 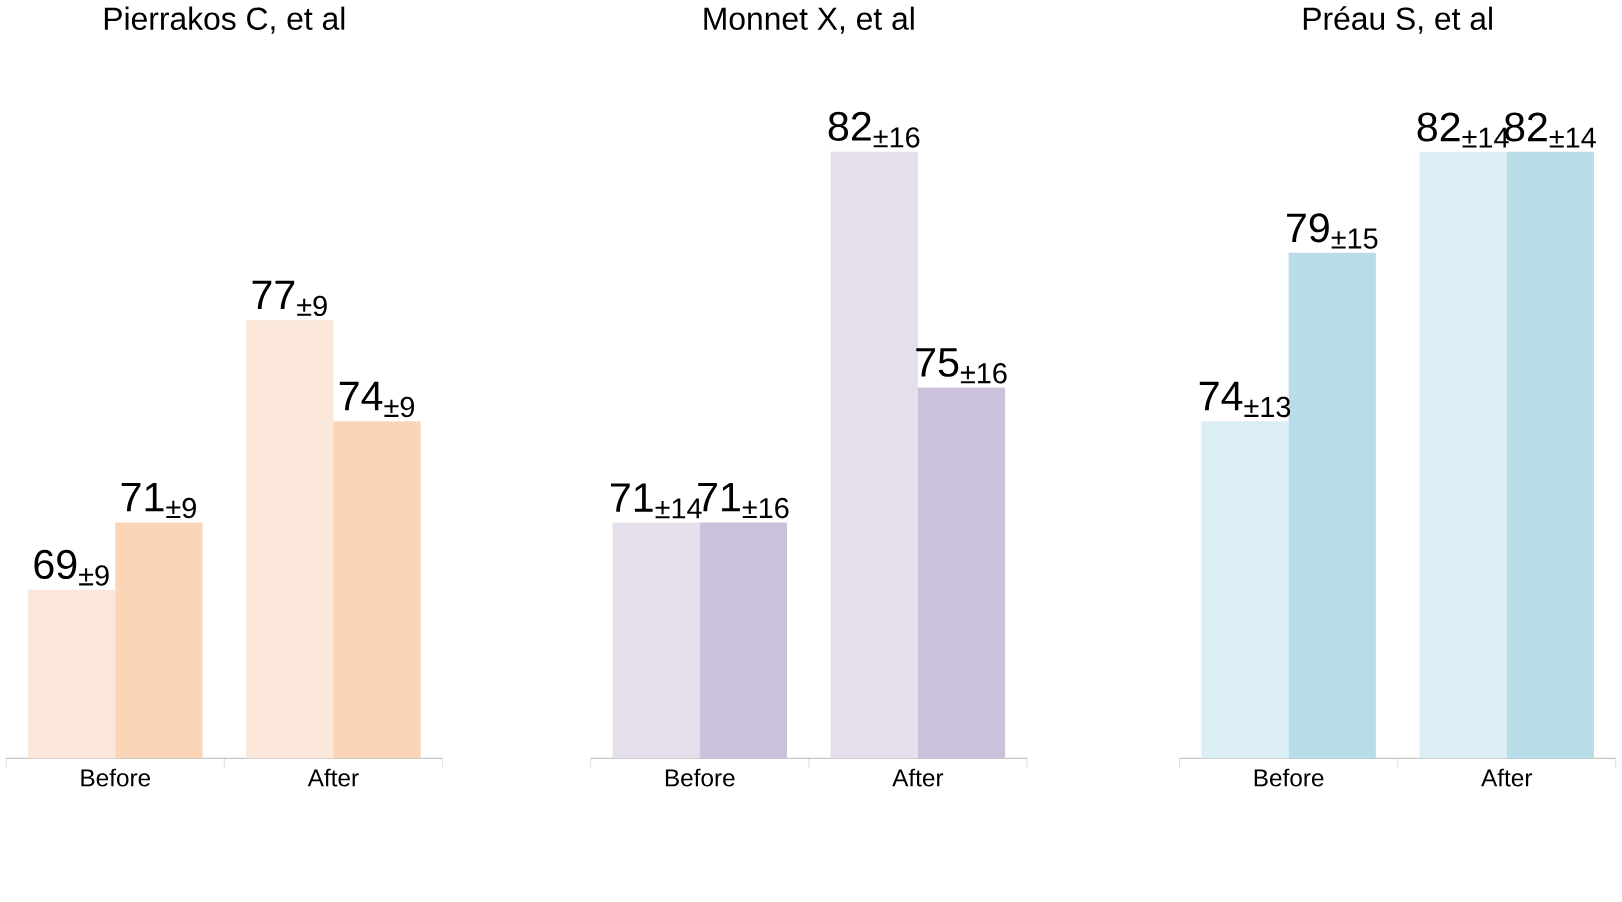 What do you see at coordinates (224, 20) in the screenshot?
I see `chart-title: Pierrakos C, et al` at bounding box center [224, 20].